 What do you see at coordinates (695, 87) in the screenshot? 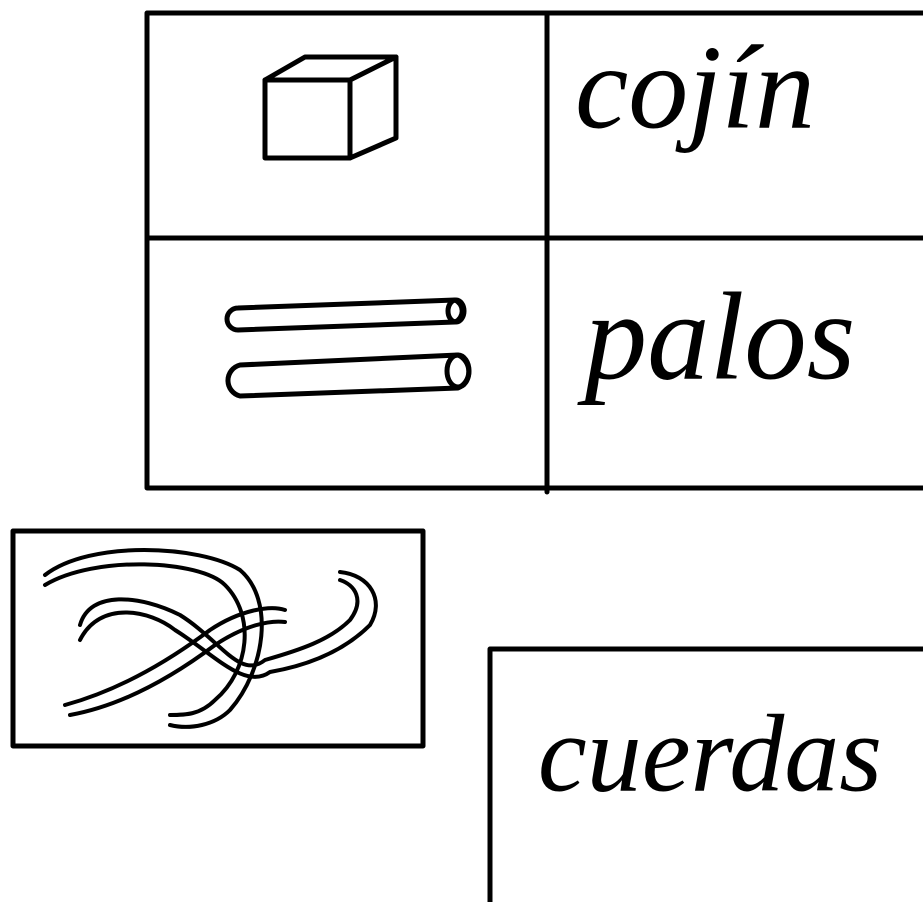
I see `word-label: cojín` at bounding box center [695, 87].